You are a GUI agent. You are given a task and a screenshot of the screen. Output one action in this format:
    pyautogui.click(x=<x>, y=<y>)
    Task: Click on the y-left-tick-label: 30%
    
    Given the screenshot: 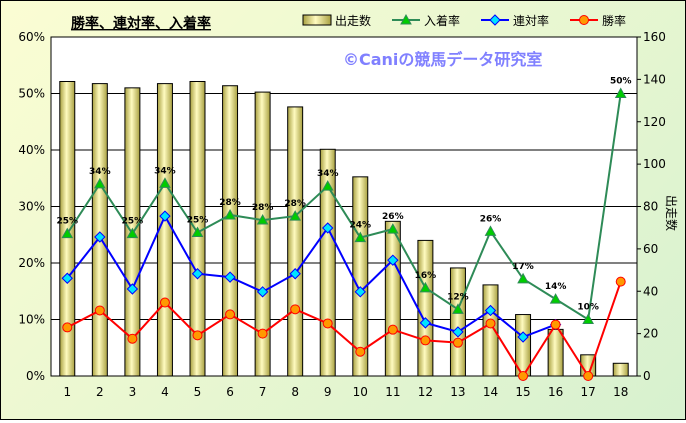 What is the action you would take?
    pyautogui.click(x=31, y=207)
    